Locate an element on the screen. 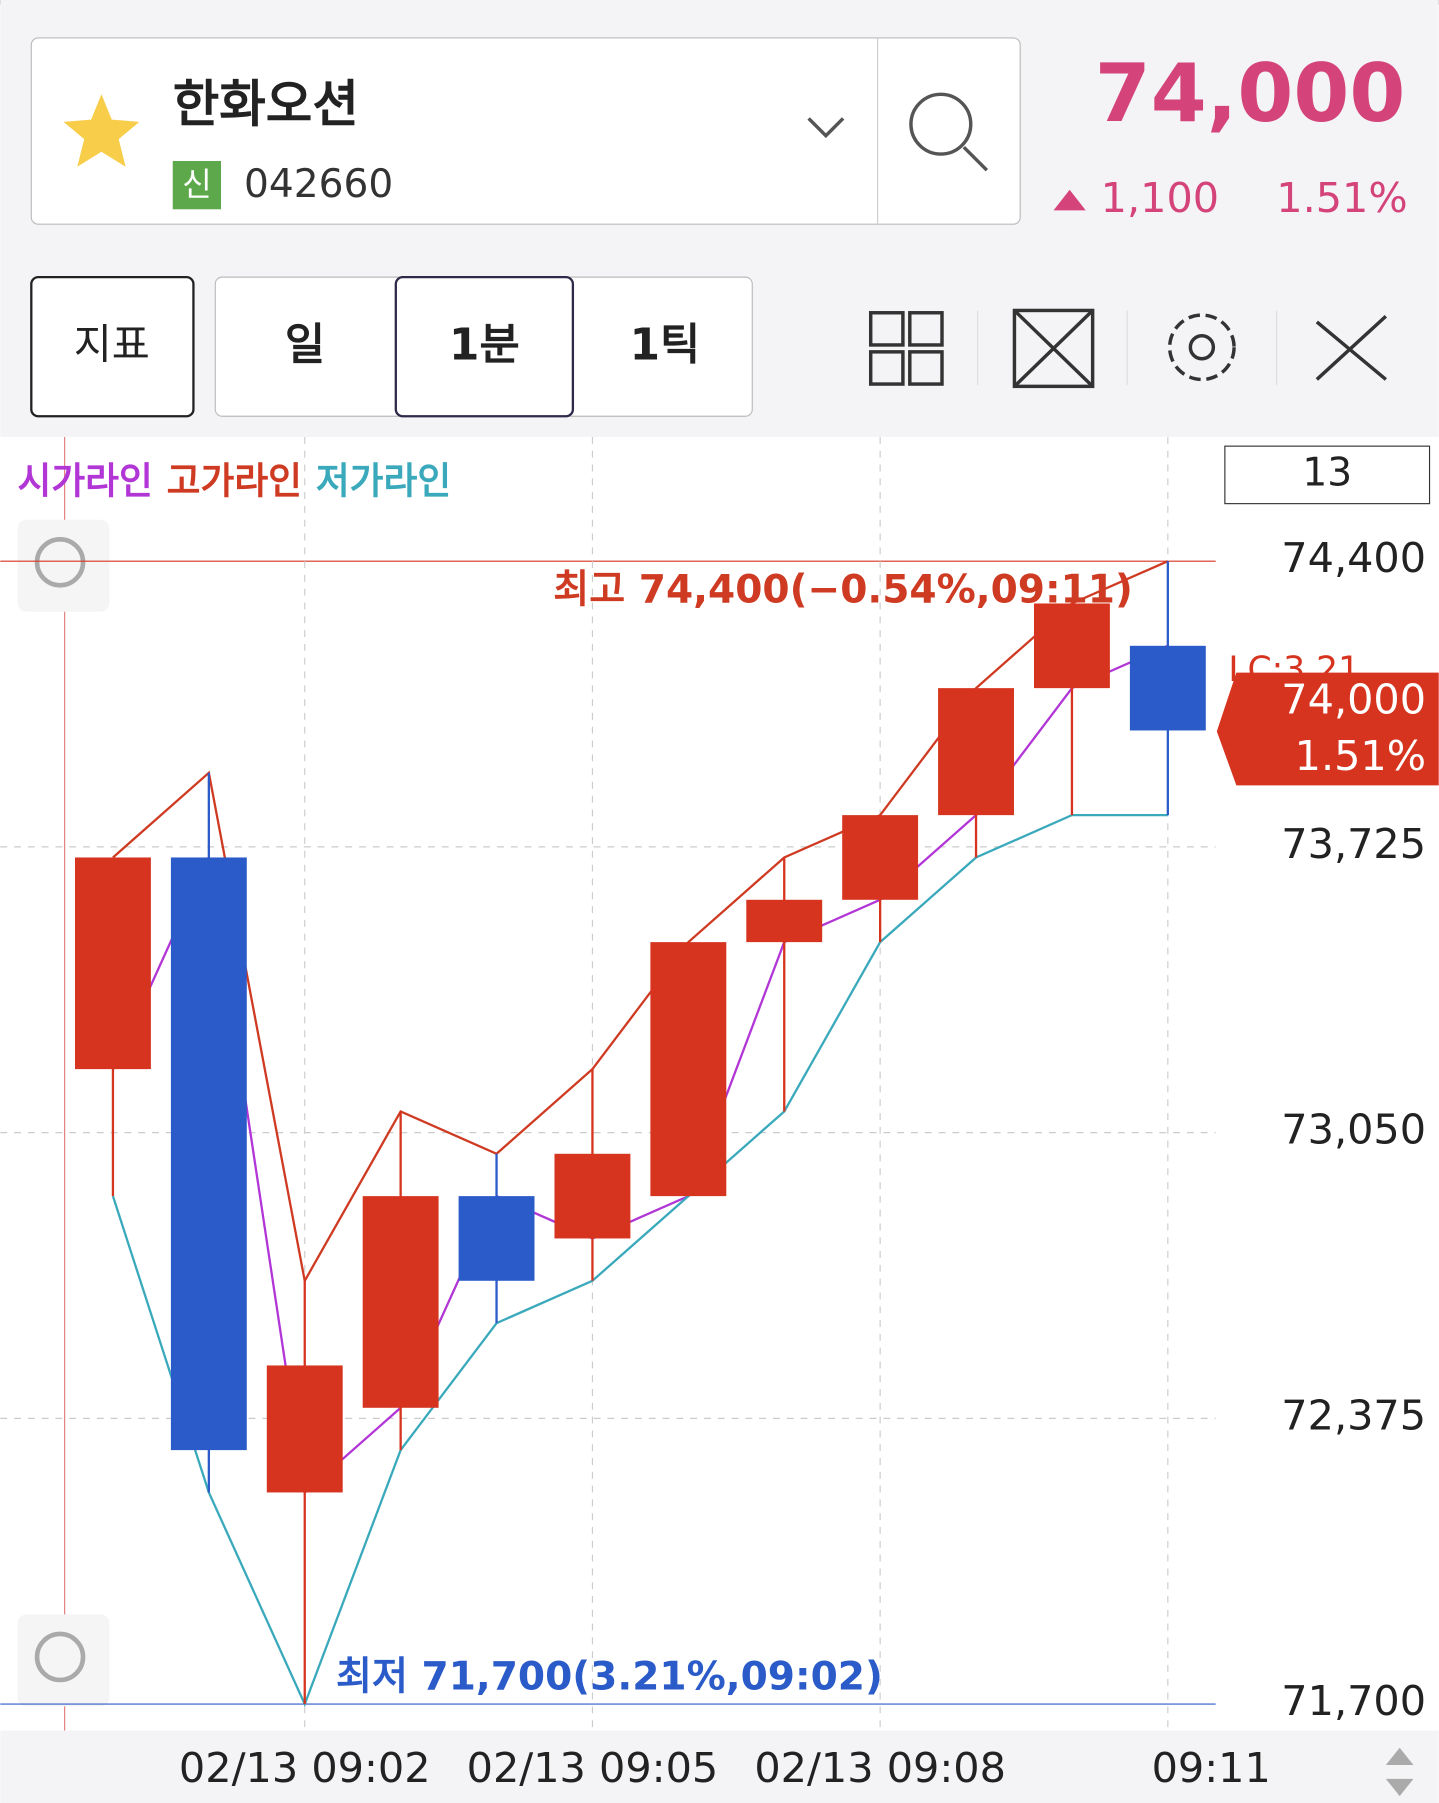 The image size is (1439, 1803). price: 74,000 is located at coordinates (1250, 93).